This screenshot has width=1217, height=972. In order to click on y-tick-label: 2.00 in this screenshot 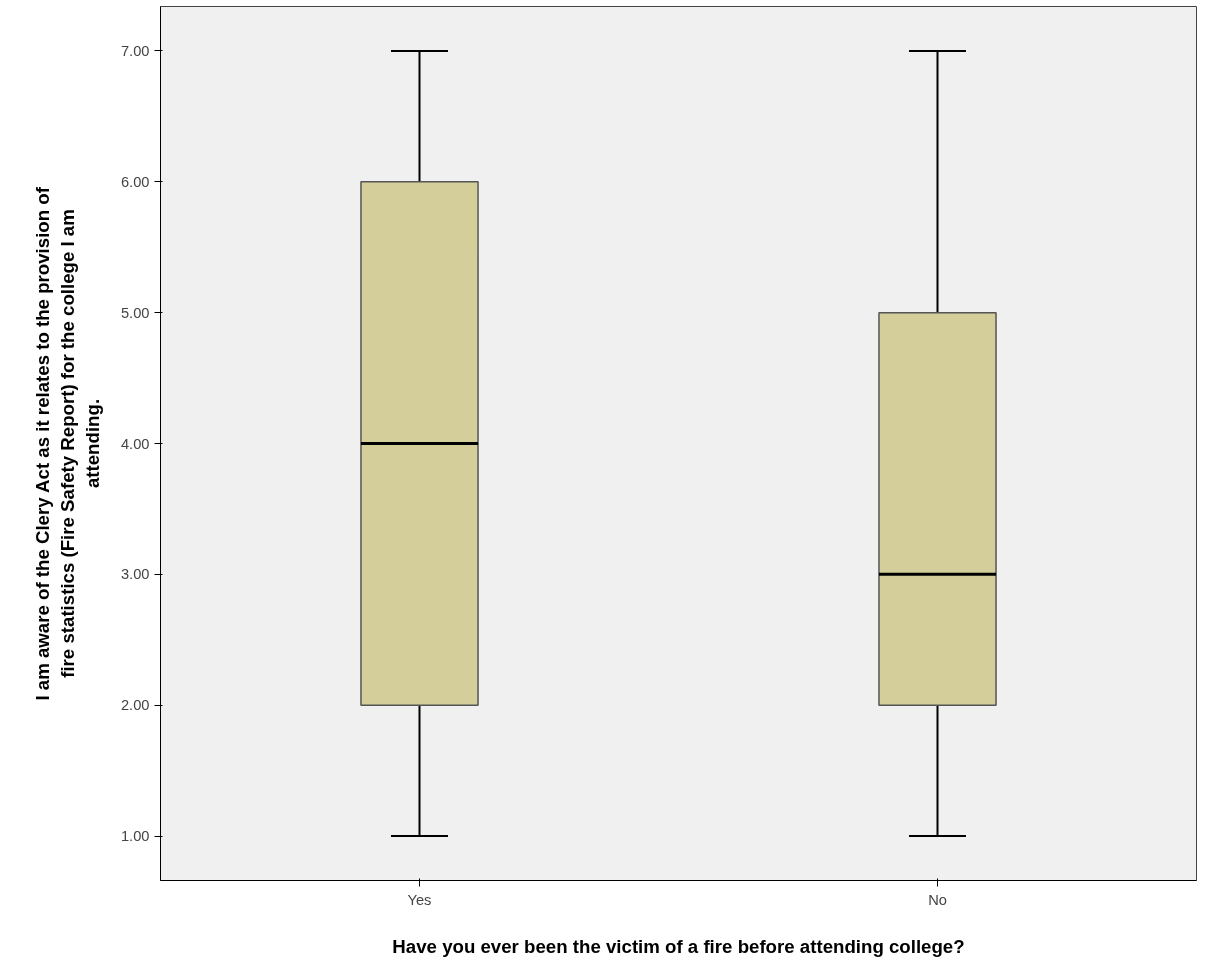, I will do `click(135, 705)`.